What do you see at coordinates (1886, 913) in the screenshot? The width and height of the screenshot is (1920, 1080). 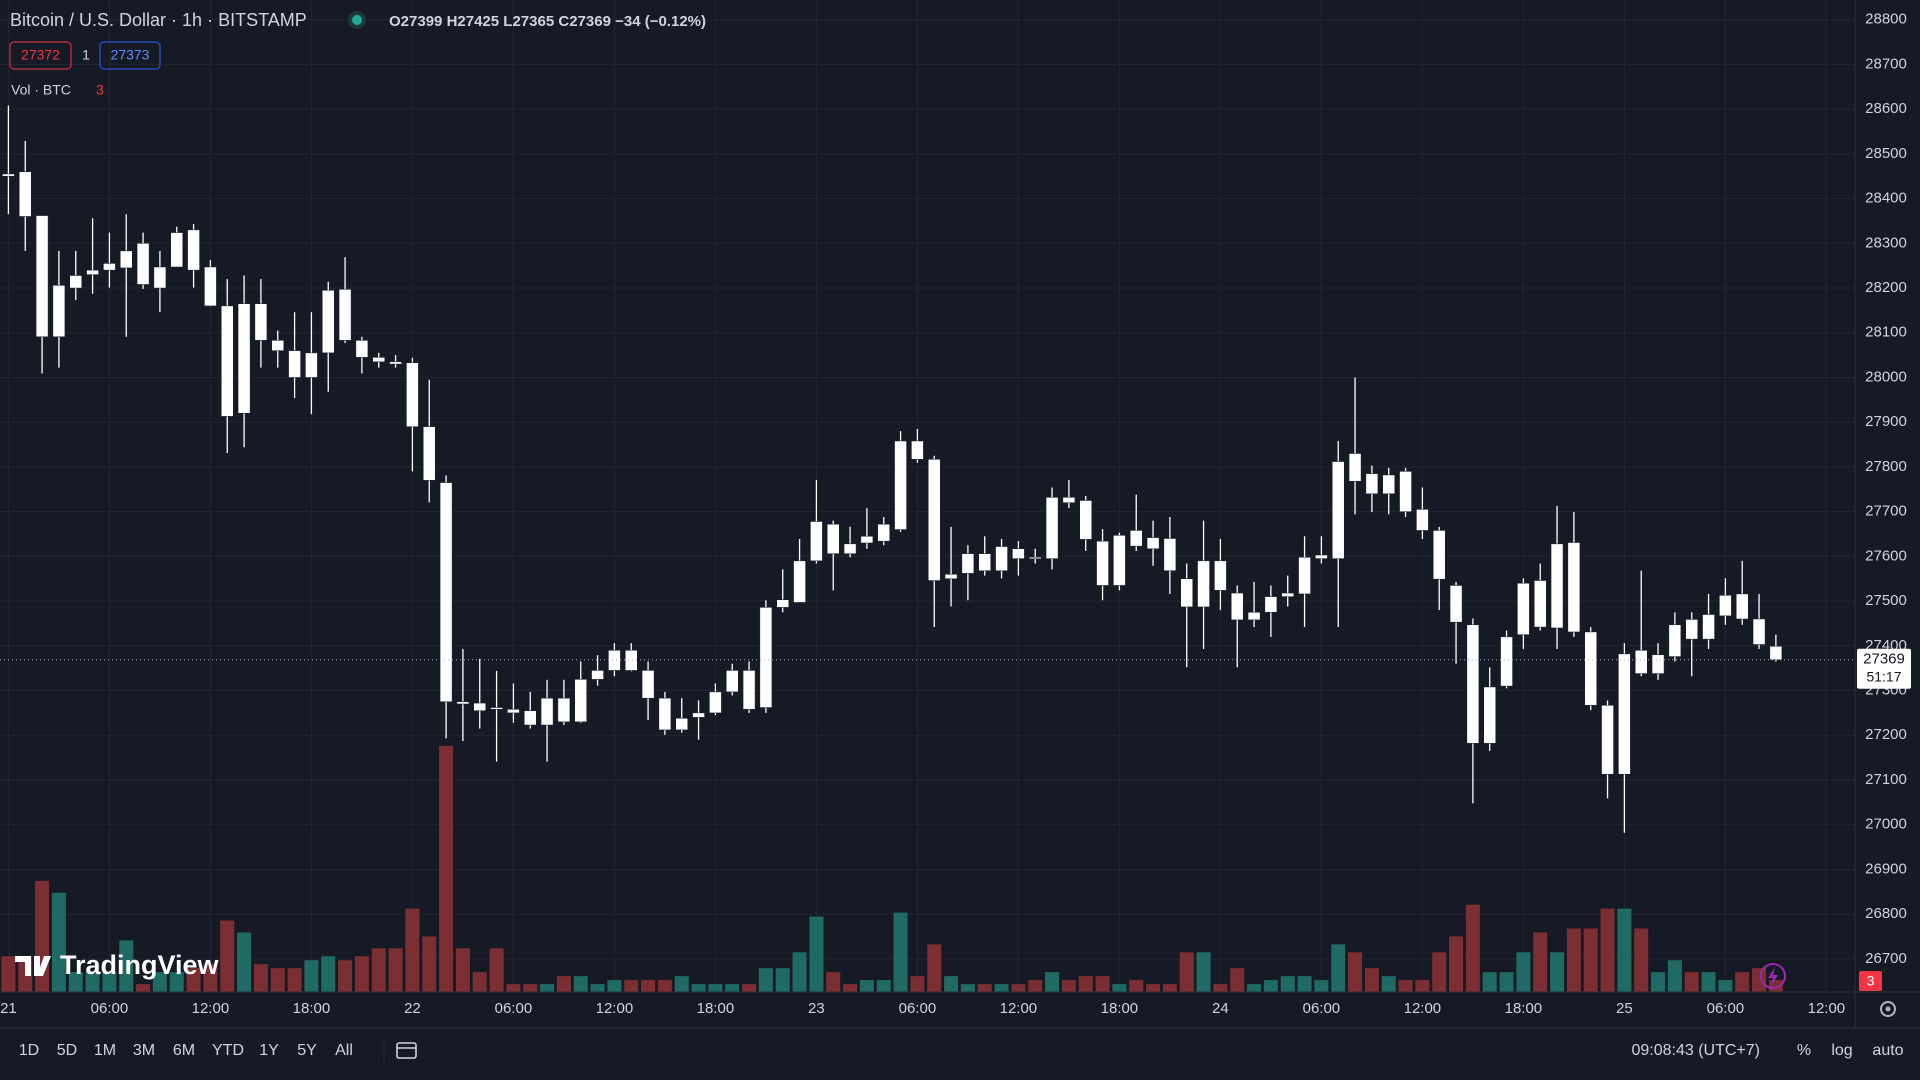 I see `y-tick-label: 26800` at bounding box center [1886, 913].